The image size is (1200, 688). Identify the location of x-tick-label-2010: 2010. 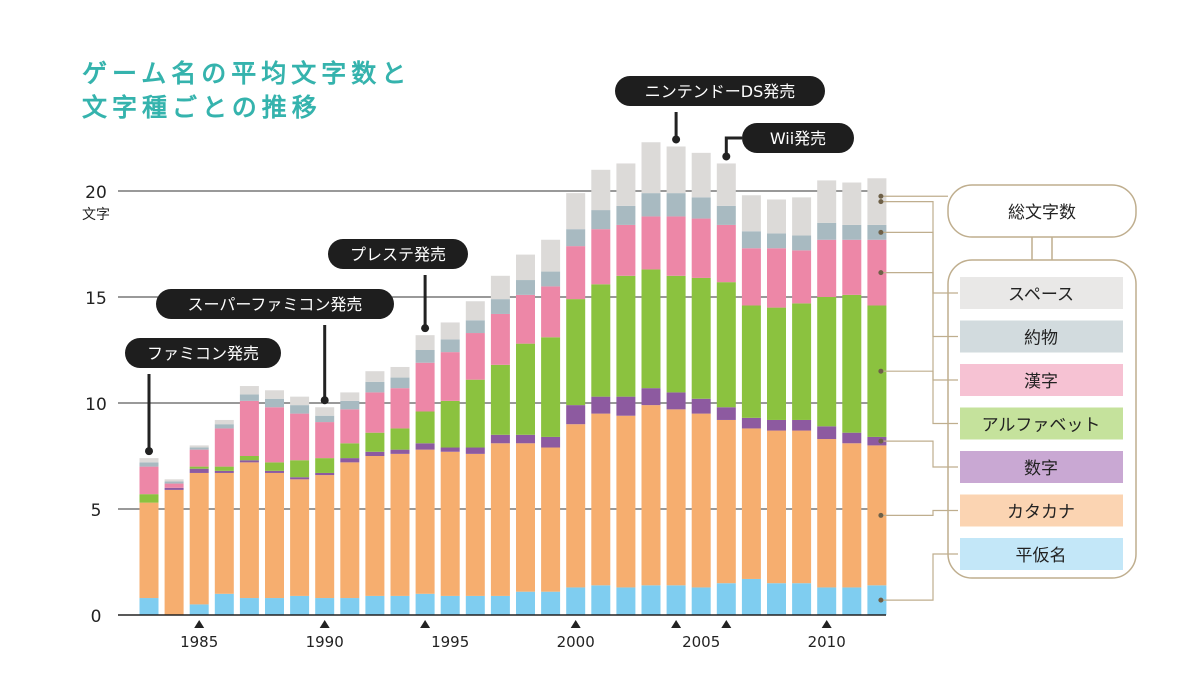
(827, 642).